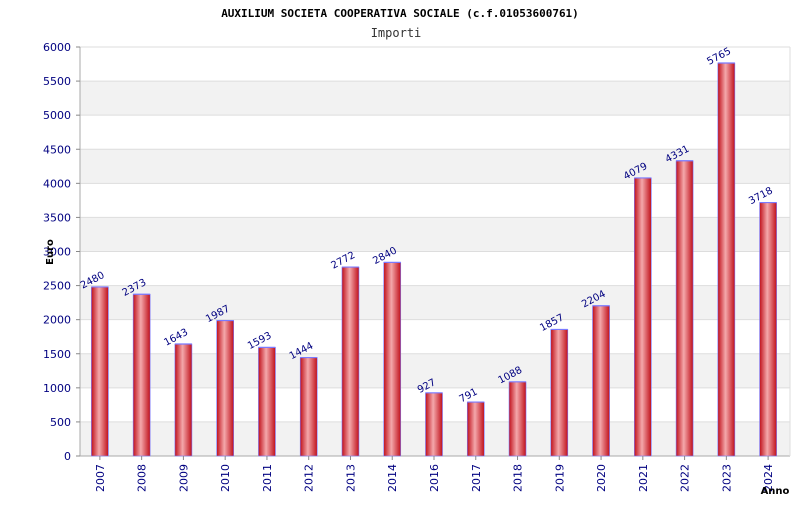  I want to click on bar-2021, so click(643, 317).